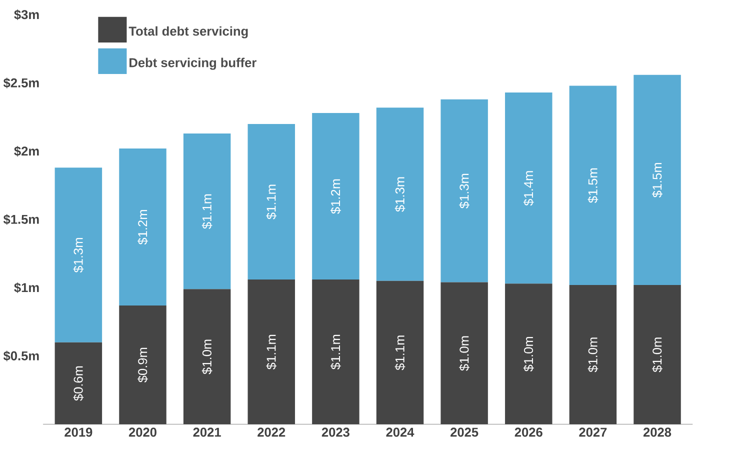 The height and width of the screenshot is (449, 730). What do you see at coordinates (21, 356) in the screenshot?
I see `y-tick-label: $0.5m` at bounding box center [21, 356].